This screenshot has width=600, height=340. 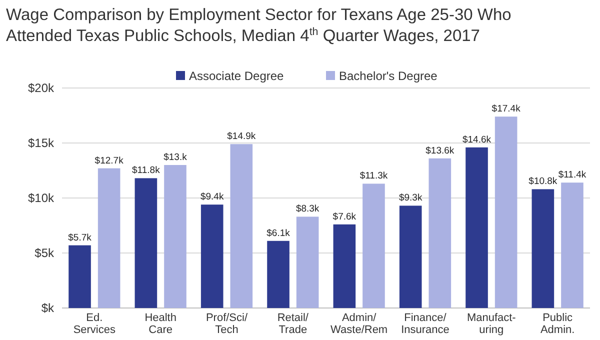 I want to click on data-label: $13.6k, so click(x=440, y=150).